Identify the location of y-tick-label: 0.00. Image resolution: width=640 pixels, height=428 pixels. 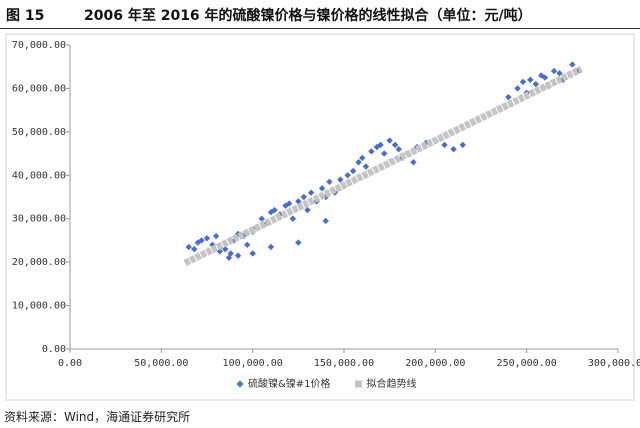
(54, 349).